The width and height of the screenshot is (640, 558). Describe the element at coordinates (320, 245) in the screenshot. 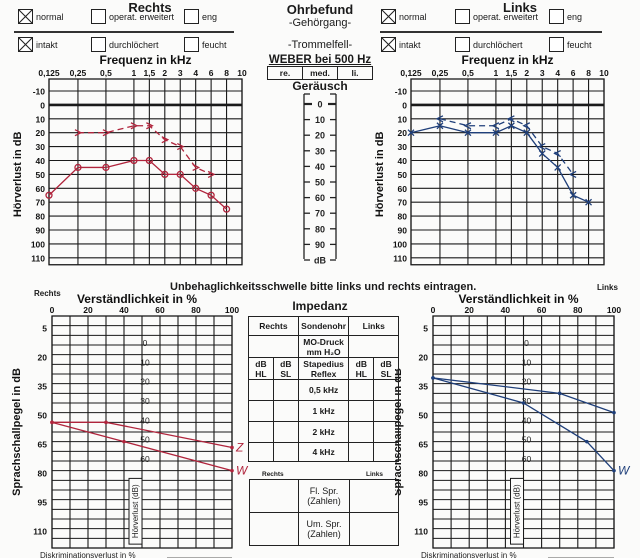

I see `noise-tick-label: 90` at that location.